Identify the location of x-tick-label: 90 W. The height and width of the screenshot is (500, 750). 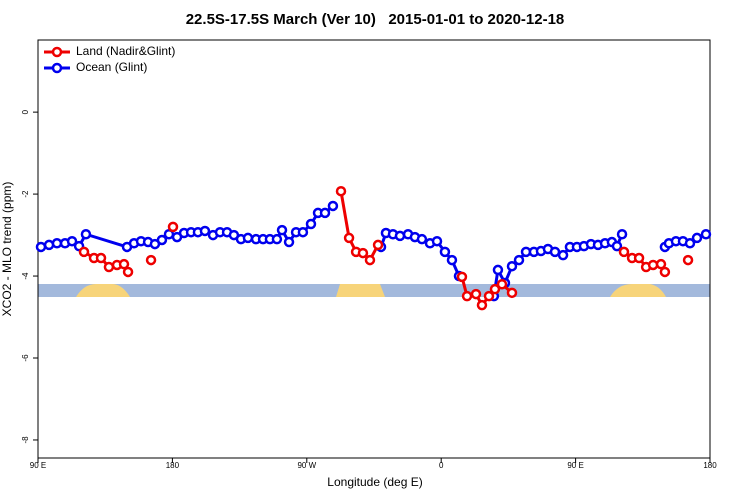
(306, 465).